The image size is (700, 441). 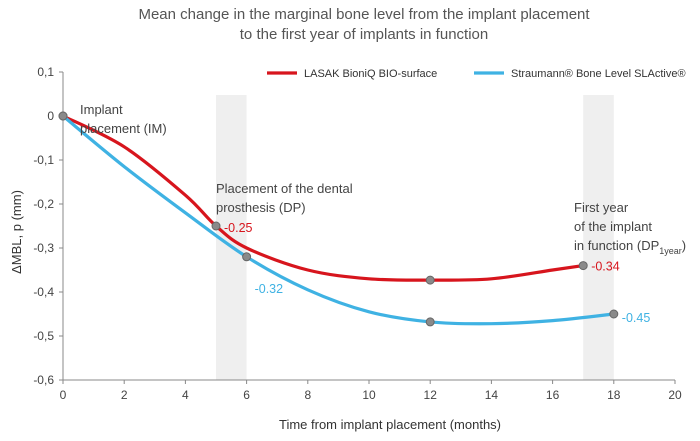 What do you see at coordinates (43, 380) in the screenshot?
I see `y-tick-label-7: -0,6` at bounding box center [43, 380].